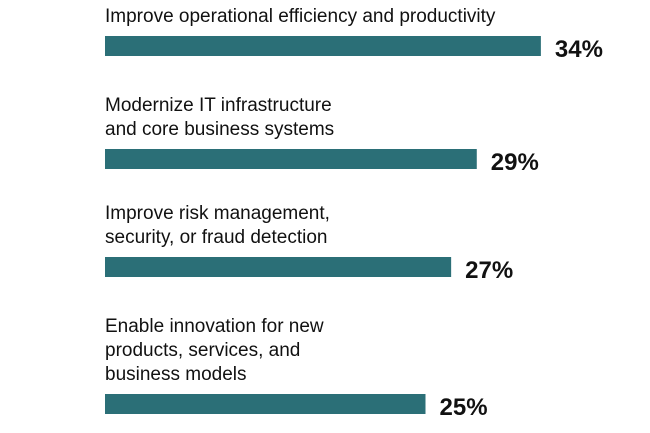 The height and width of the screenshot is (433, 650). Describe the element at coordinates (202, 350) in the screenshot. I see `category-label-line: products, services, and` at that location.